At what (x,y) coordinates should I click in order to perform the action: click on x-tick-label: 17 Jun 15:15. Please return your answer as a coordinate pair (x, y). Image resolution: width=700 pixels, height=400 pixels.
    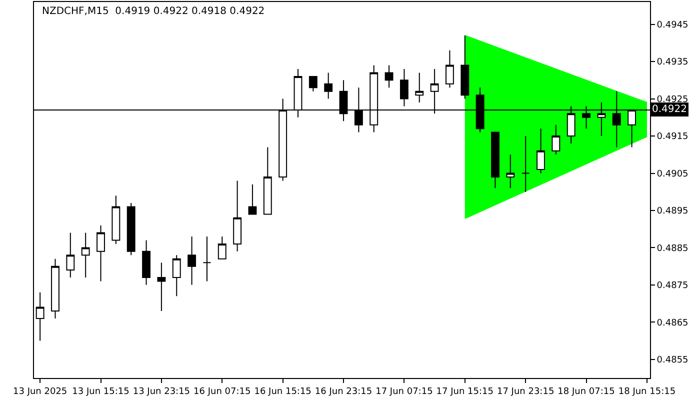
    Looking at the image, I should click on (465, 391).